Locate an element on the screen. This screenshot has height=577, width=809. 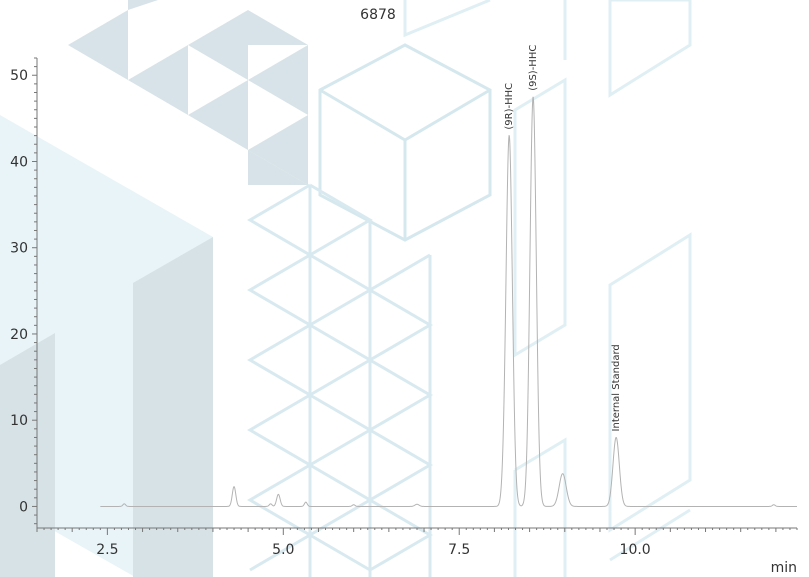
bg-cube is located at coordinates (405, 142).